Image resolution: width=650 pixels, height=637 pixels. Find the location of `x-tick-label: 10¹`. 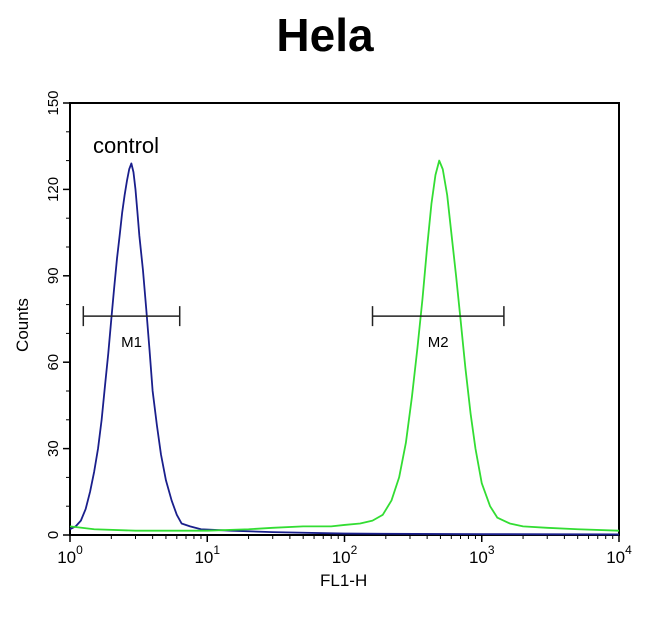

x-tick-label: 10¹ is located at coordinates (207, 555).